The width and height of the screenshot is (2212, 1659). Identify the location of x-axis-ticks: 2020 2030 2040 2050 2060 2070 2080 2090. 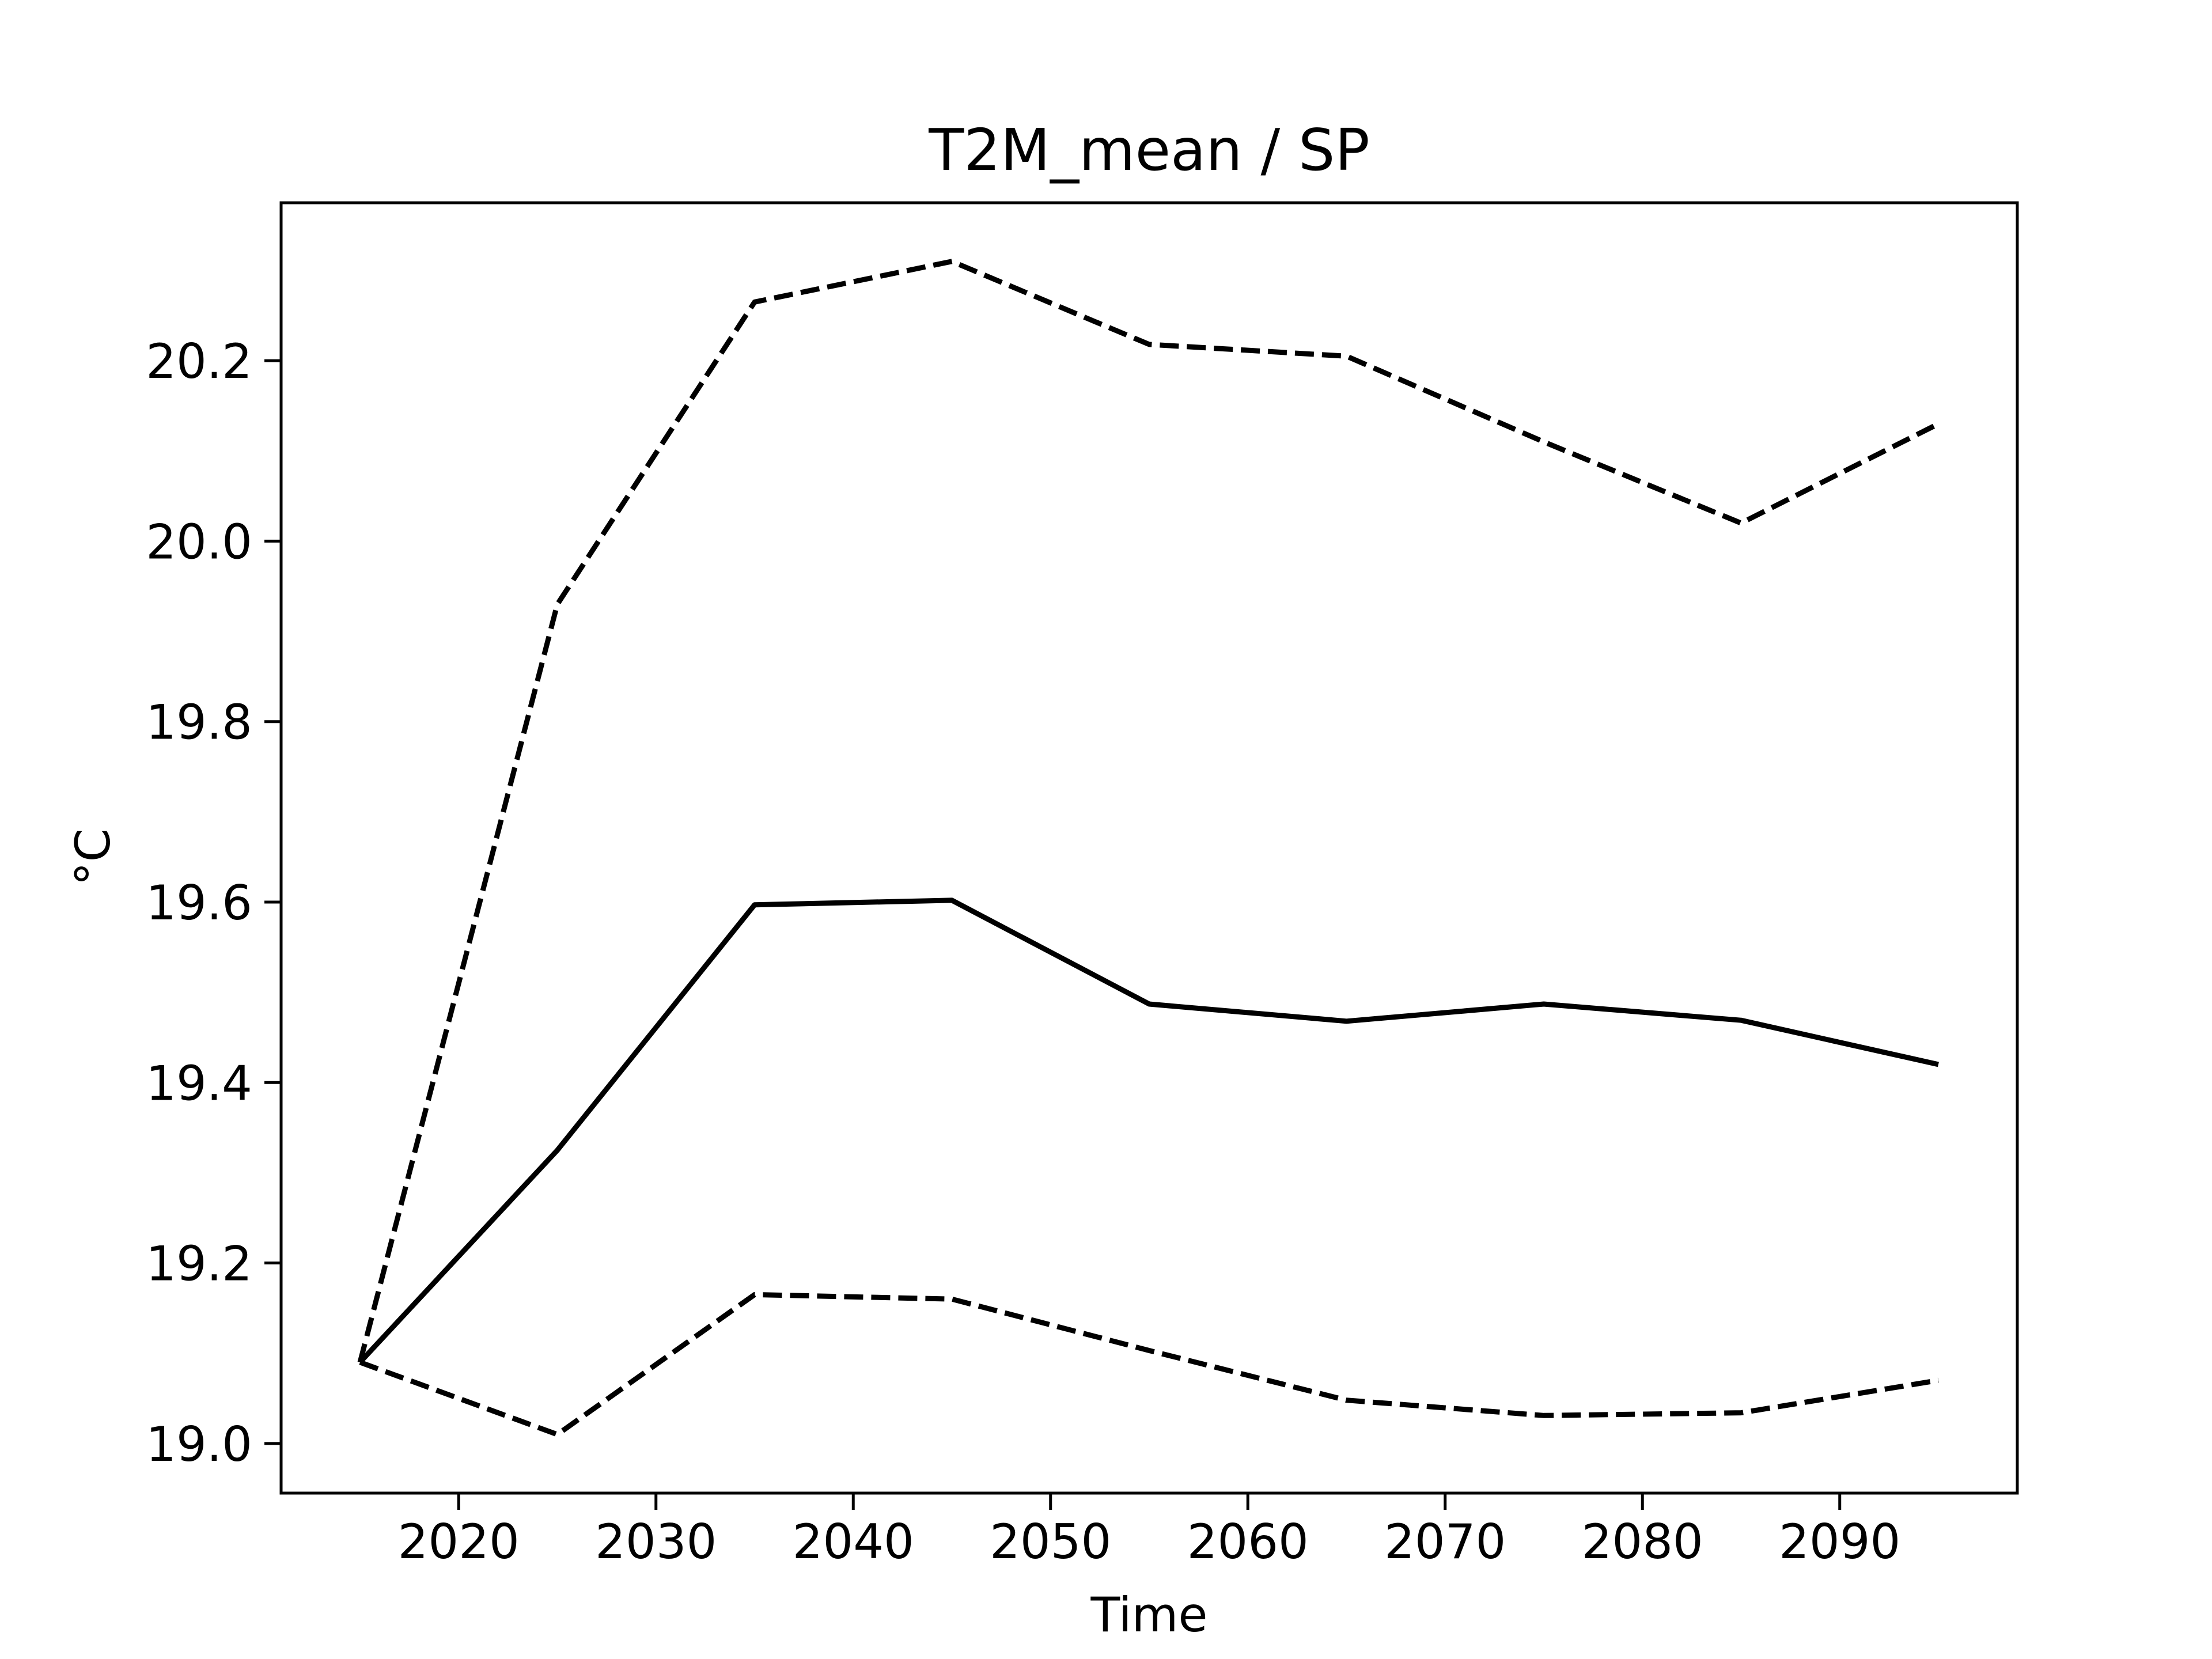
(1149, 1531).